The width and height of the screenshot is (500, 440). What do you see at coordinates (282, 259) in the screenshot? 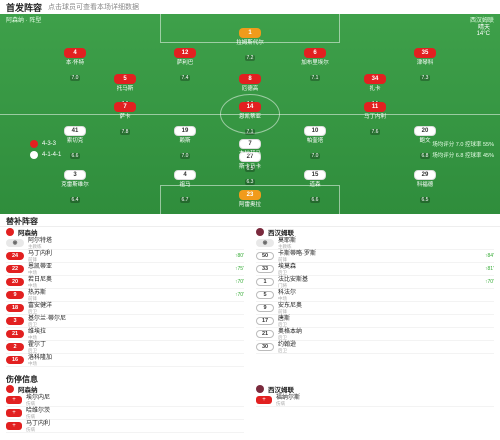
I see `sub-position: 前锋` at bounding box center [282, 259].